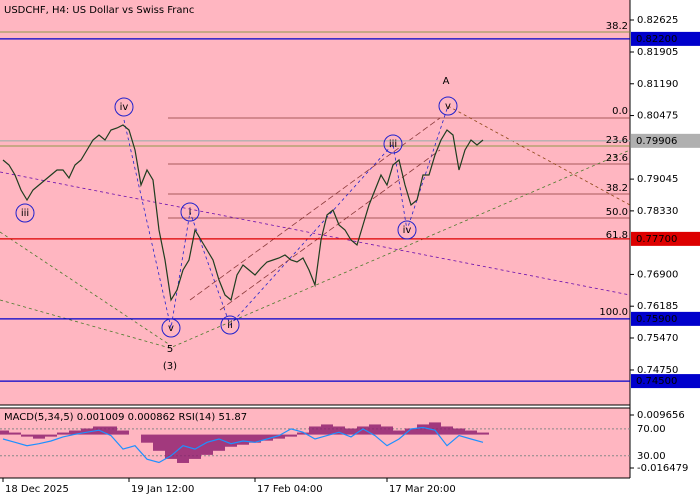 The height and width of the screenshot is (500, 700). What do you see at coordinates (162, 489) in the screenshot?
I see `x-tick-label: 19 Jan 12:00` at bounding box center [162, 489].